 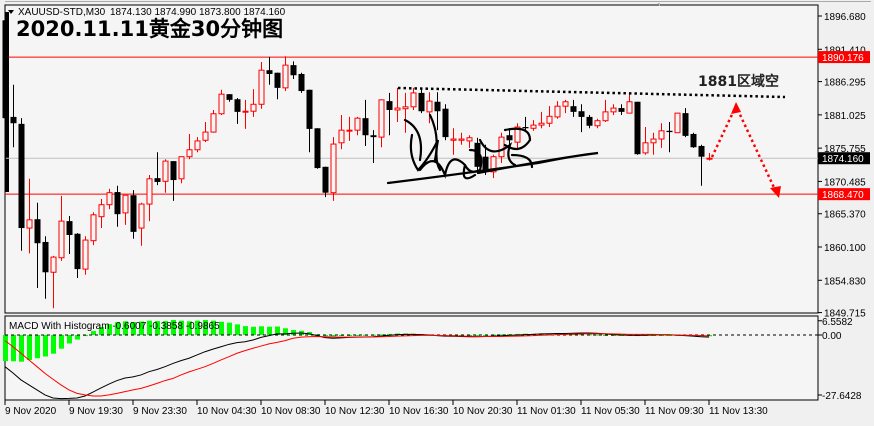 I want to click on dropdown-triangle-icon, so click(x=11, y=12).